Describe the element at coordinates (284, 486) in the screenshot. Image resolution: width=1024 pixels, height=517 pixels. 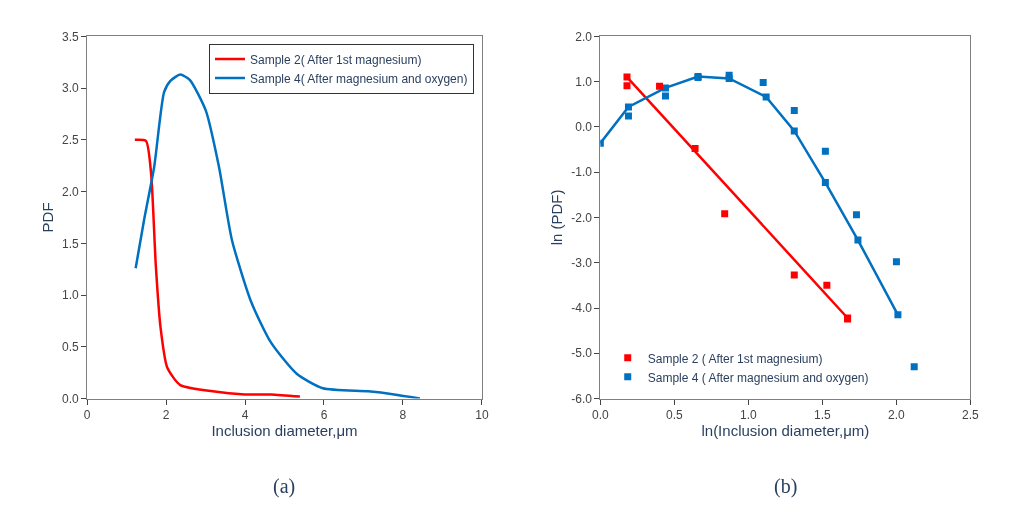
I see `text: (a)` at that location.